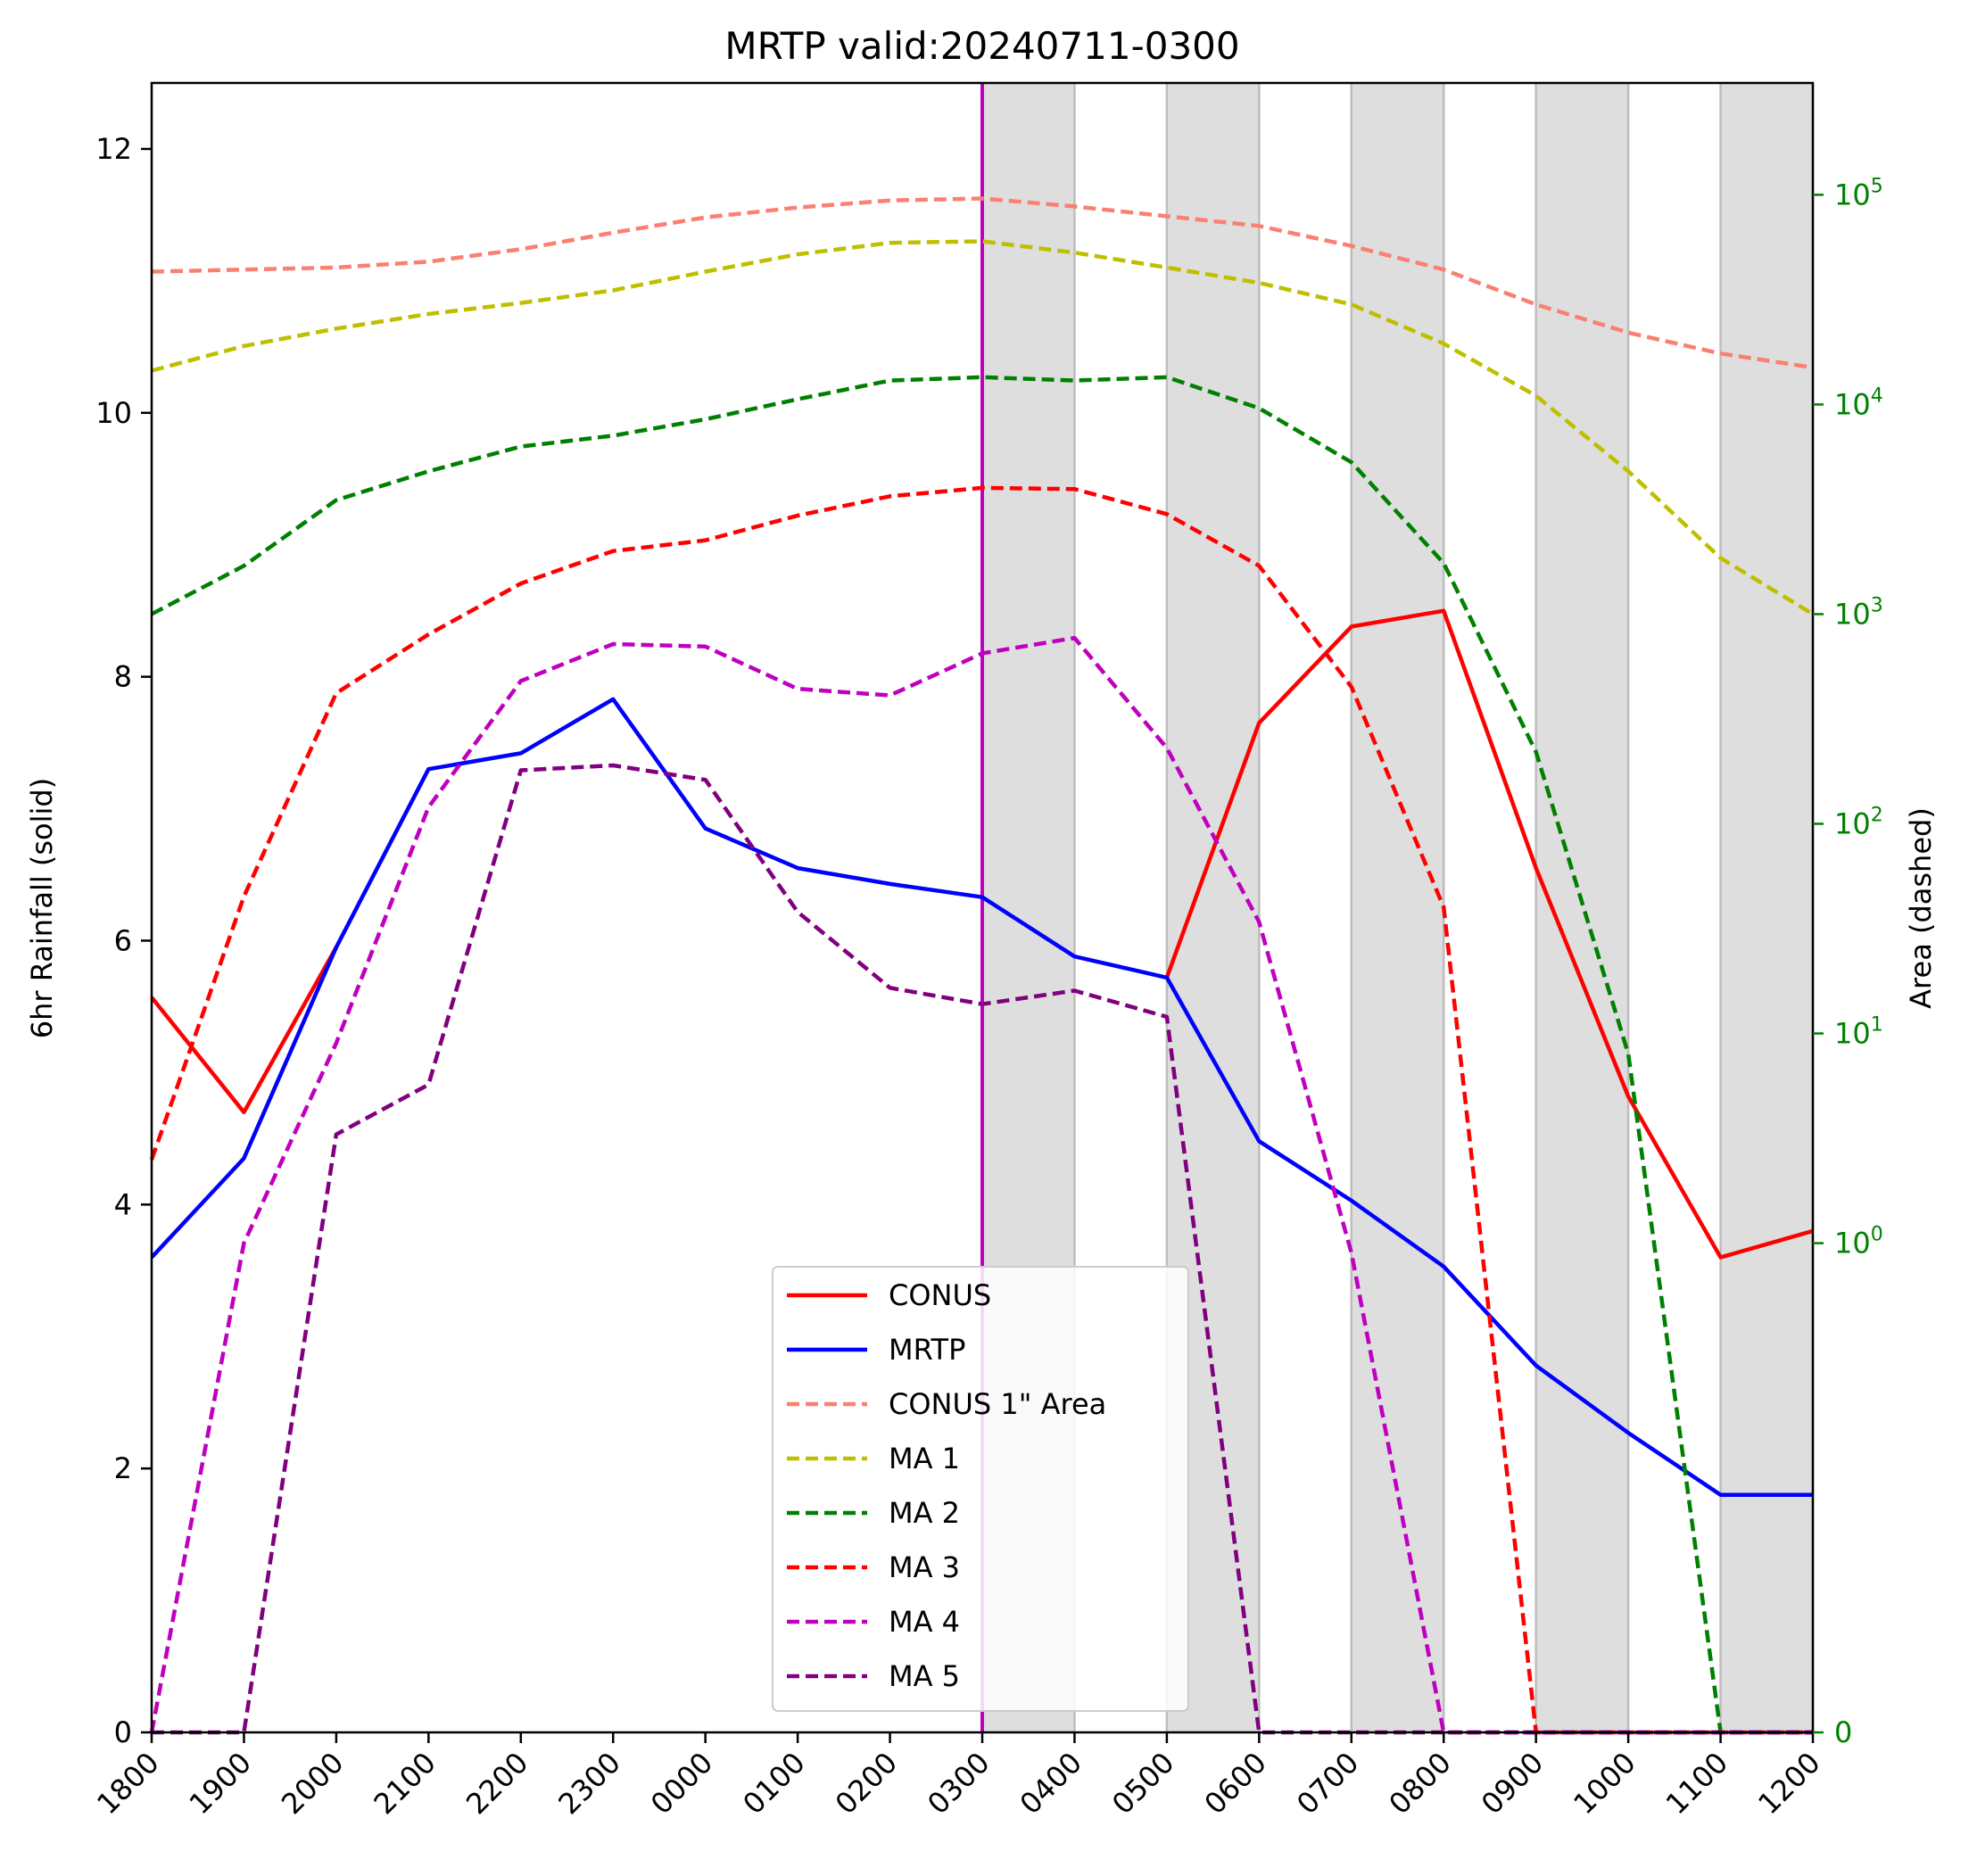 The image size is (1977, 1876). I want to click on legend-label-7: MA 5, so click(924, 1676).